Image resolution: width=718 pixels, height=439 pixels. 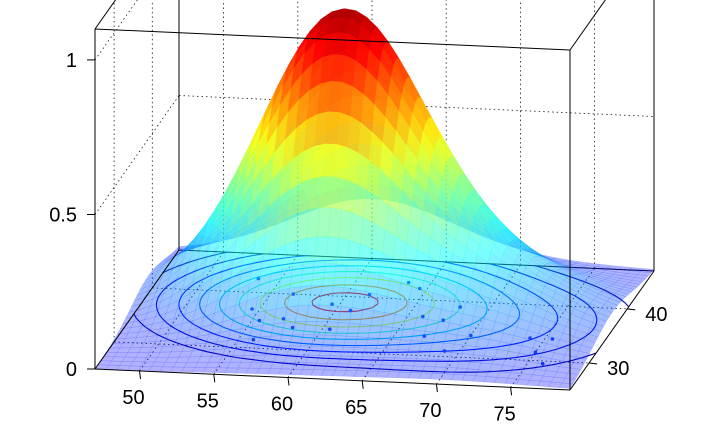 What do you see at coordinates (631, 309) in the screenshot?
I see `y-tick-mark` at bounding box center [631, 309].